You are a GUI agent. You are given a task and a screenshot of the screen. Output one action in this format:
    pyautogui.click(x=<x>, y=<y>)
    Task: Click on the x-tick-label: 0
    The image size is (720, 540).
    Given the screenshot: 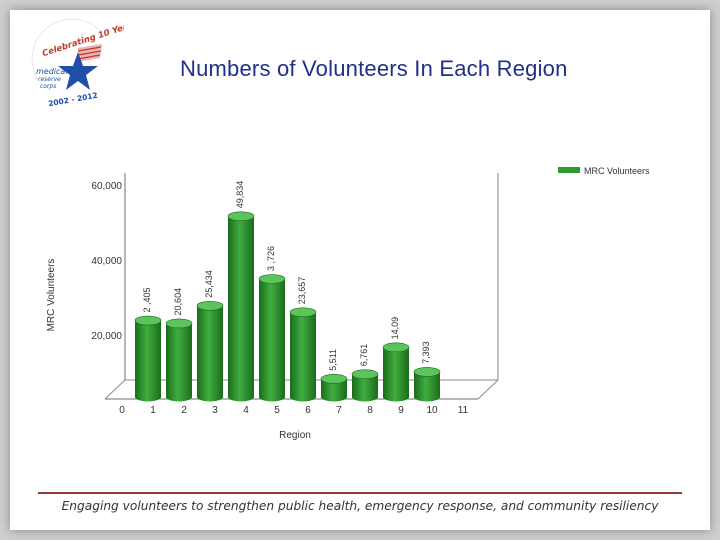 What is the action you would take?
    pyautogui.click(x=122, y=410)
    